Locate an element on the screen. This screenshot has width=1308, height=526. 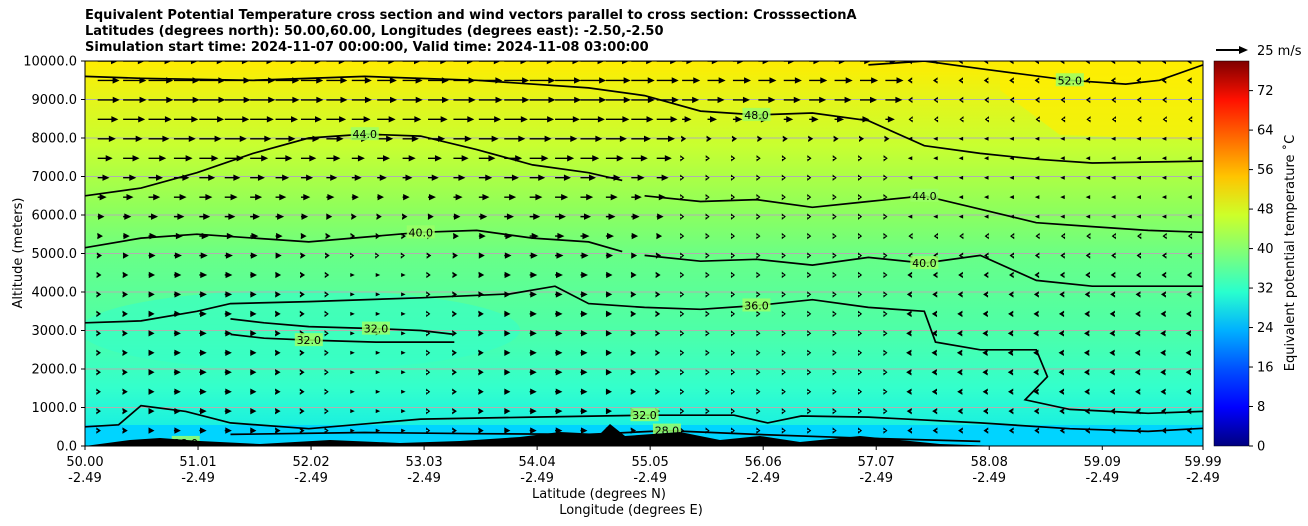
contour-label: 48.0 is located at coordinates (756, 115).